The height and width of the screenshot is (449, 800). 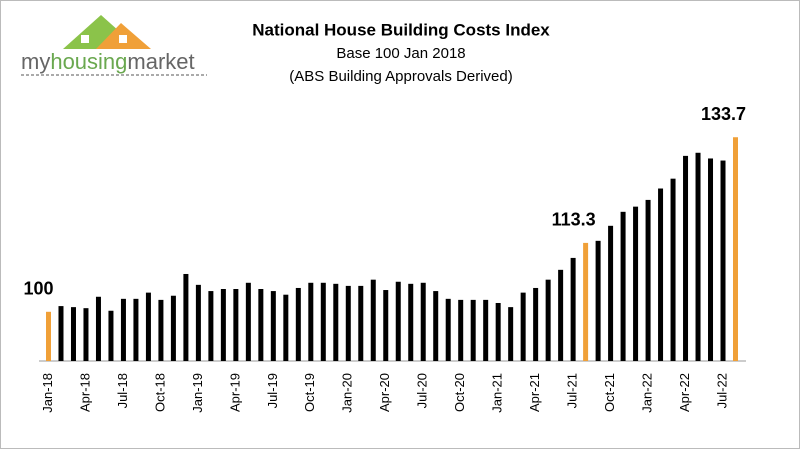 I want to click on chart-subtitle: Base 100 Jan 2018, so click(x=400, y=53).